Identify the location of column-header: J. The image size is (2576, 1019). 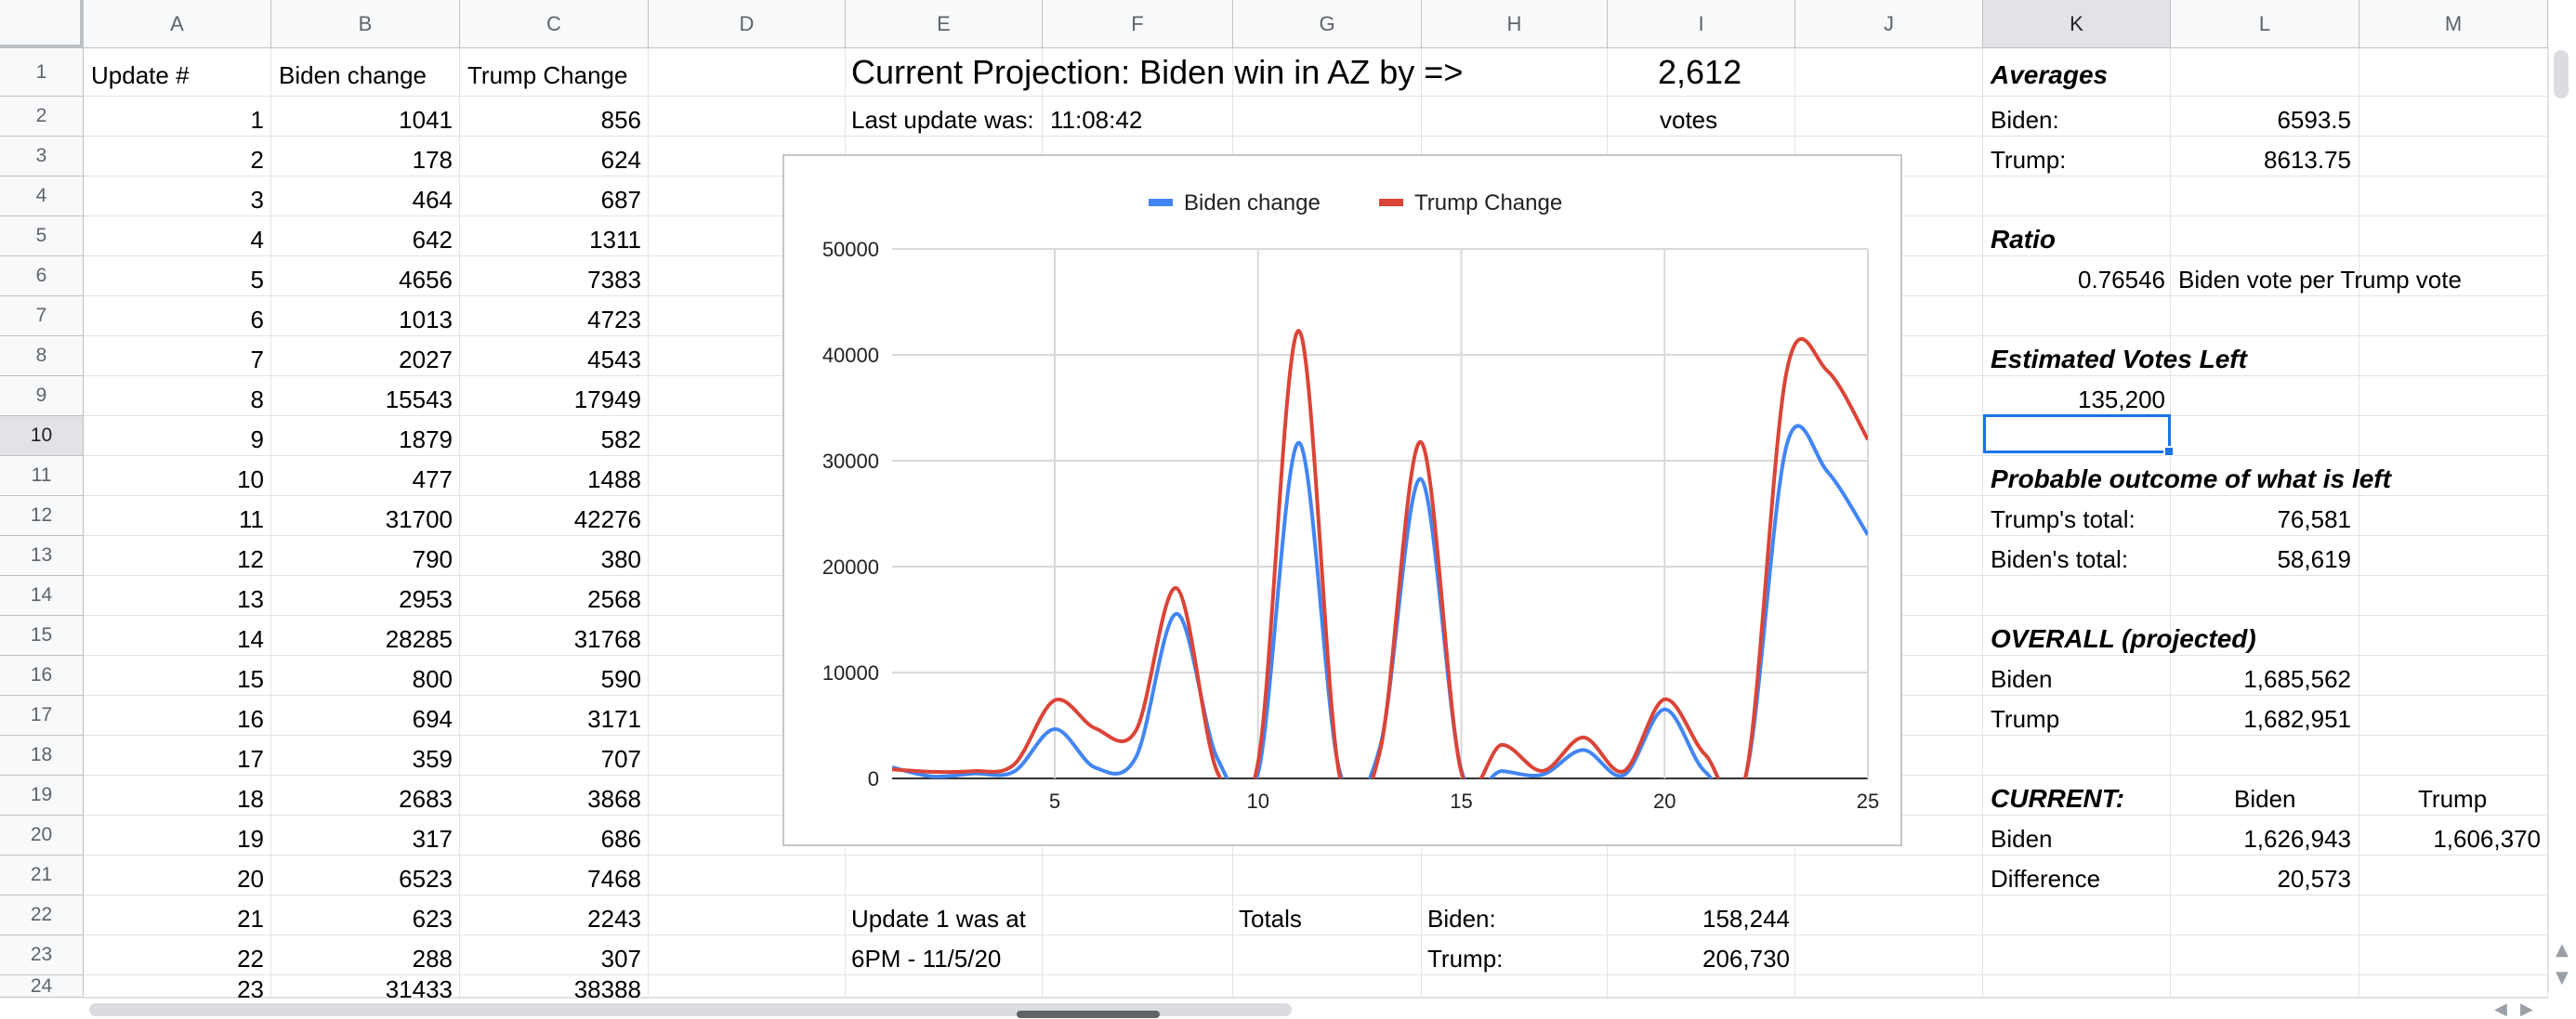
(1889, 24).